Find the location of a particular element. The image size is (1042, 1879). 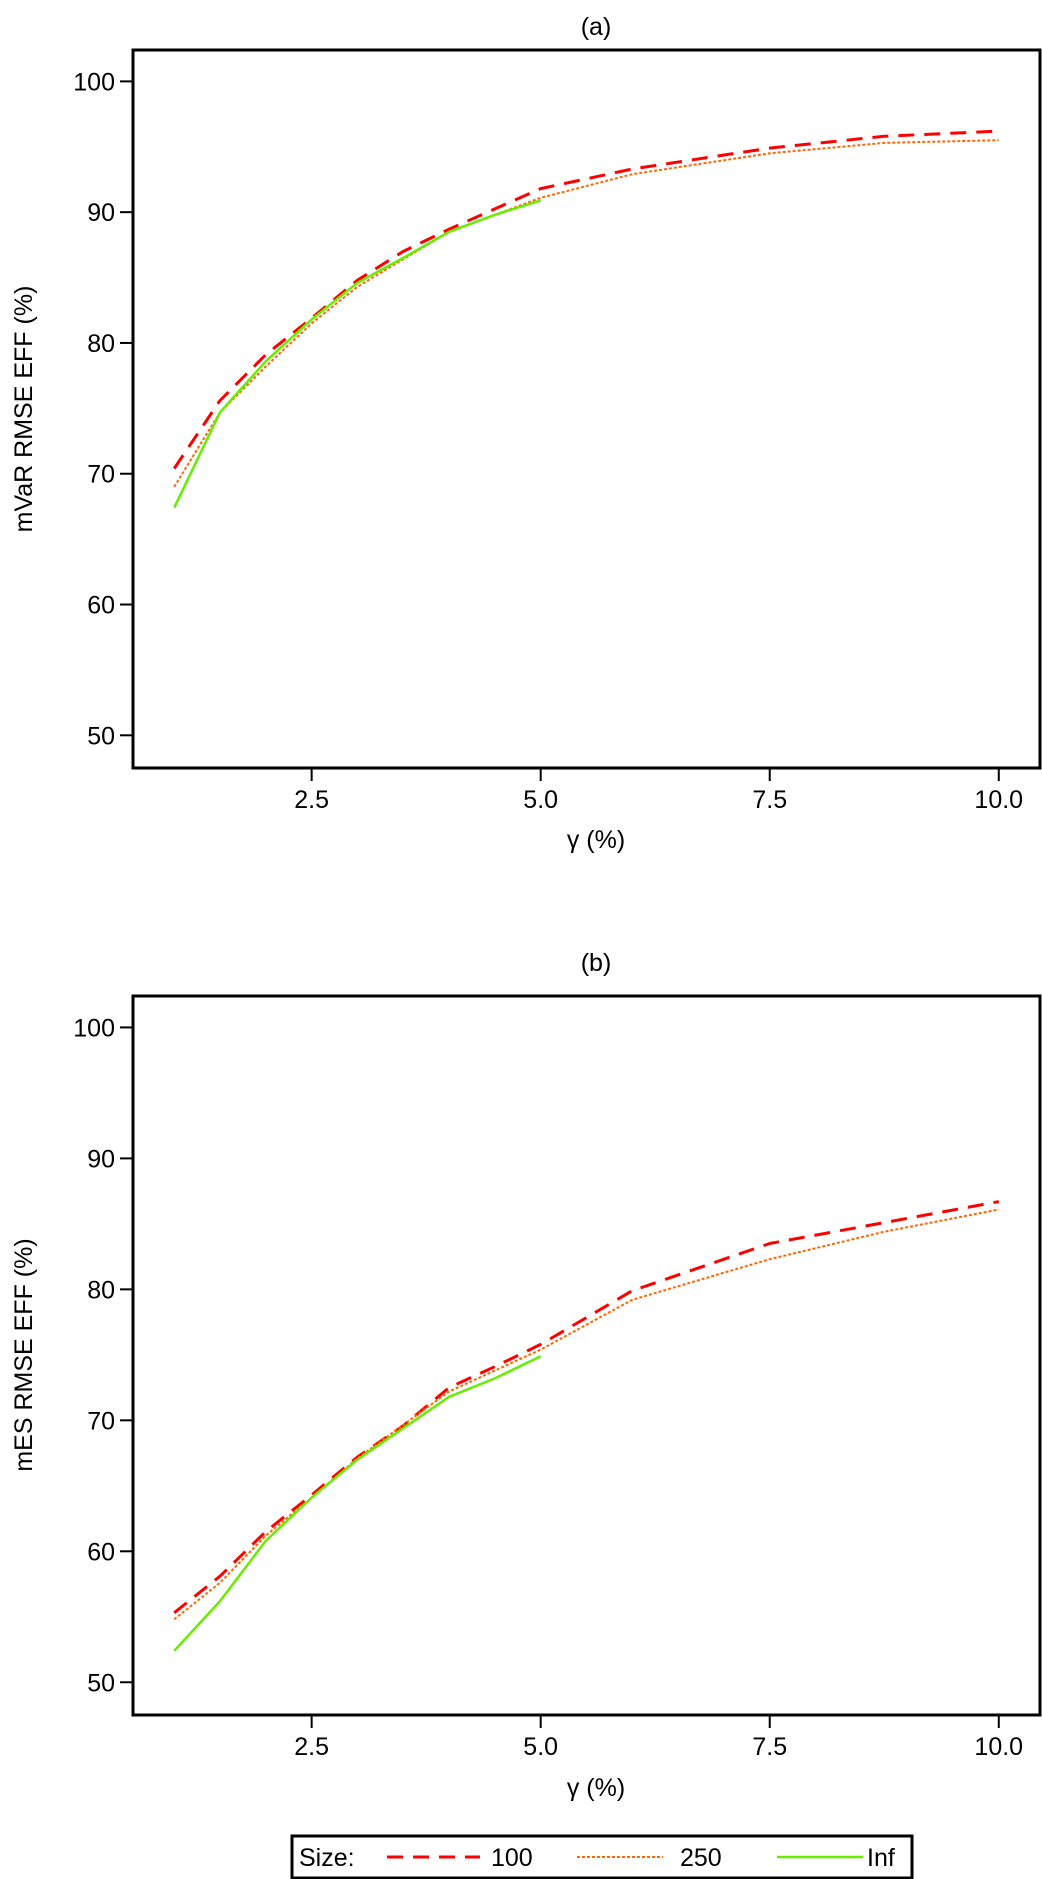

legend-title: Size: is located at coordinates (327, 1858).